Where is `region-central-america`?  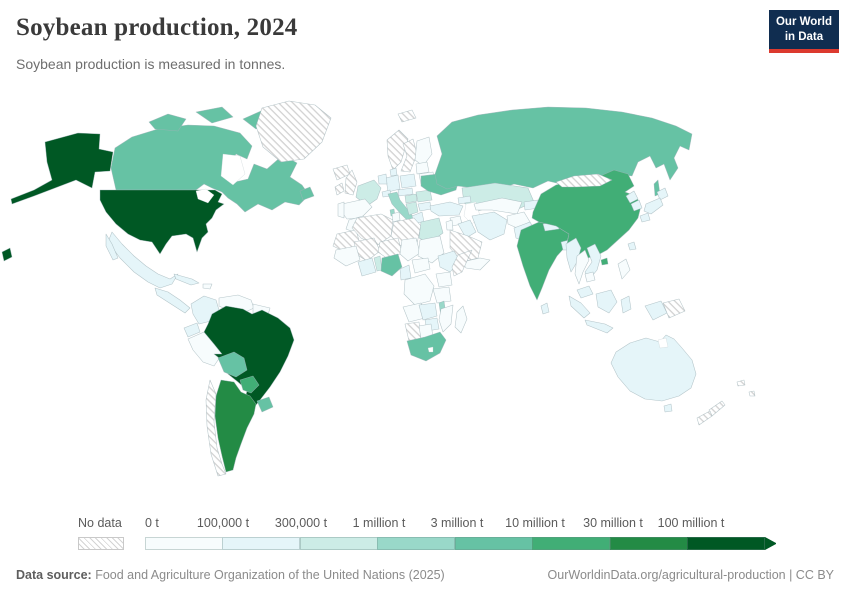
region-central-america is located at coordinates (172, 300).